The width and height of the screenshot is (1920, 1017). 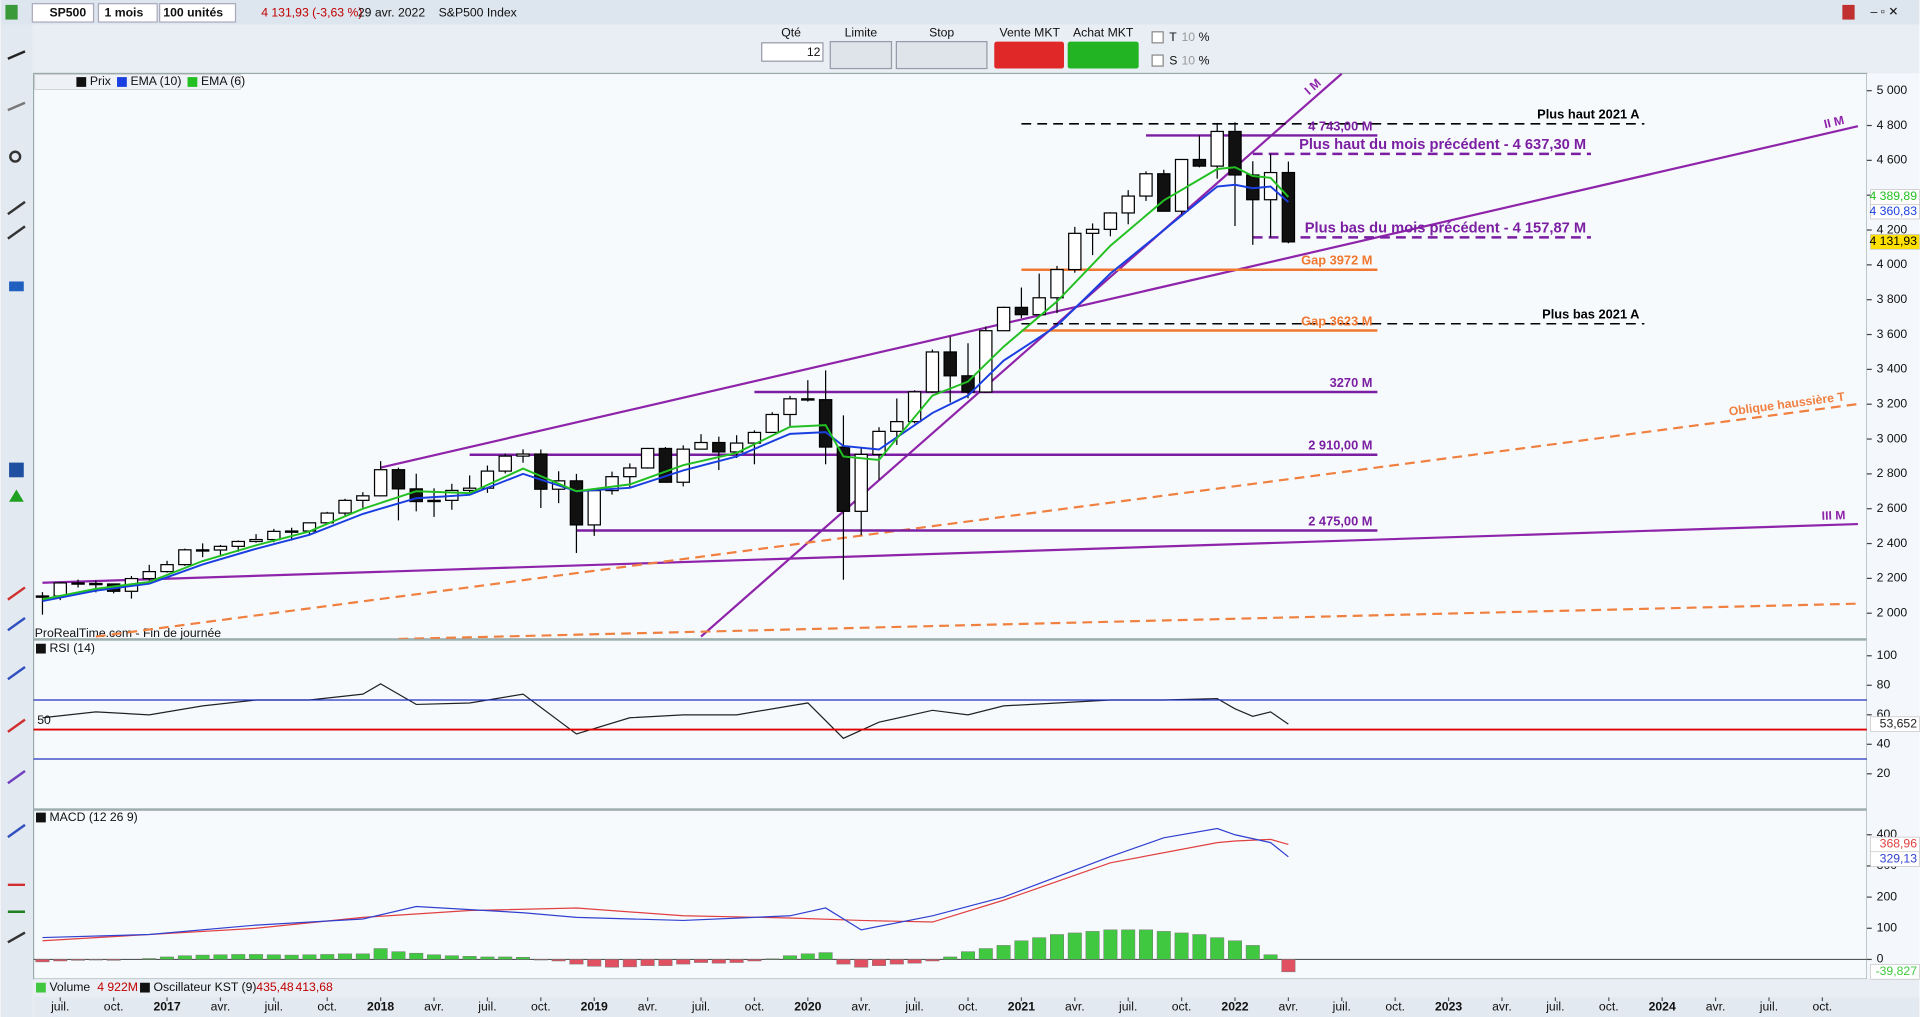 What do you see at coordinates (1892, 160) in the screenshot?
I see `y-tick-label: 4 600` at bounding box center [1892, 160].